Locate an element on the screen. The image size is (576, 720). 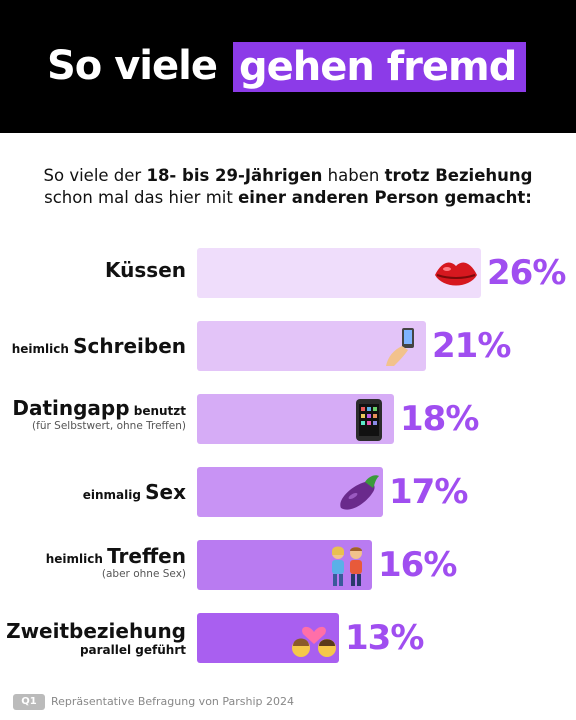
label-sex: einmalig Sex is located at coordinates (134, 492).